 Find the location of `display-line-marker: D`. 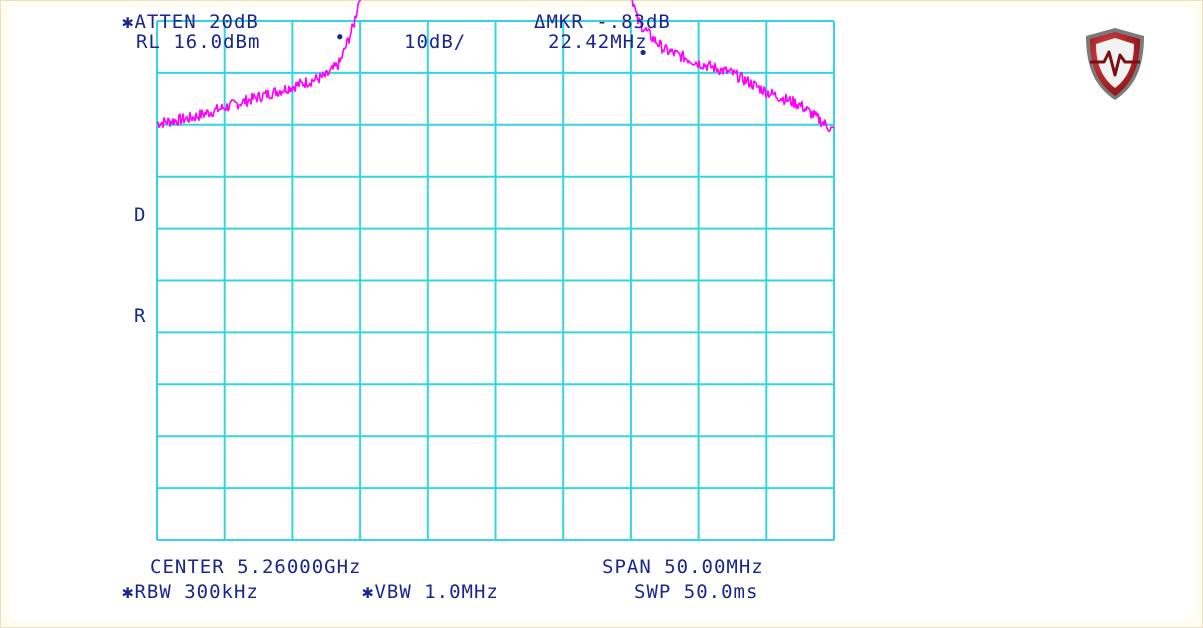

display-line-marker: D is located at coordinates (140, 215).